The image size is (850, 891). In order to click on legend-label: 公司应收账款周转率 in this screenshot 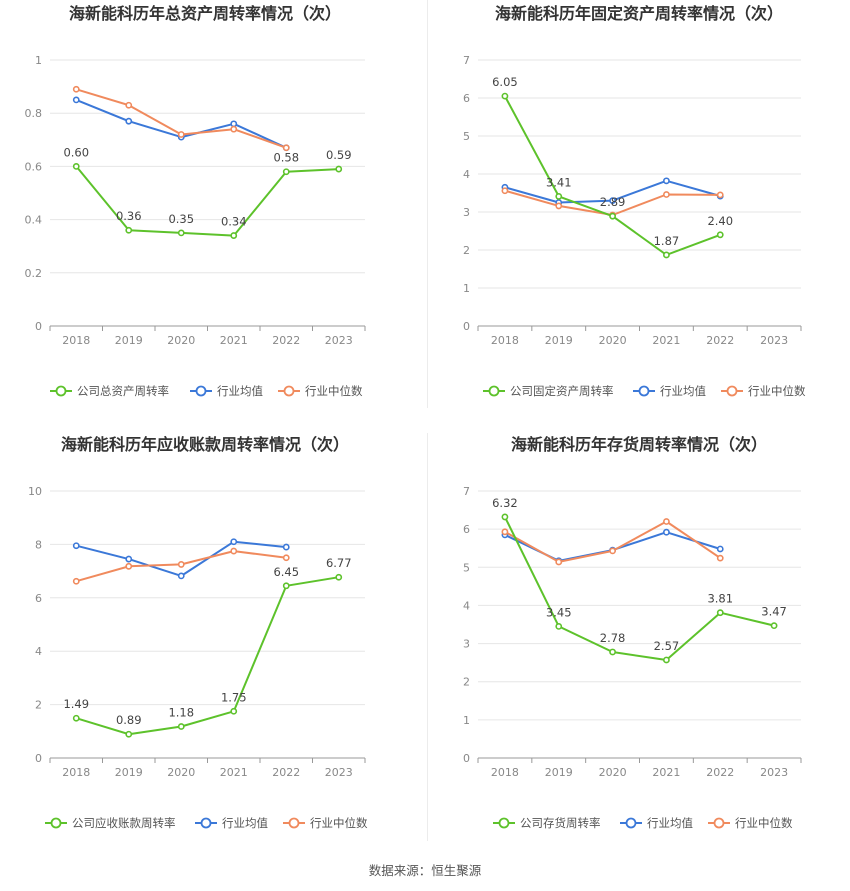, I will do `click(124, 823)`.